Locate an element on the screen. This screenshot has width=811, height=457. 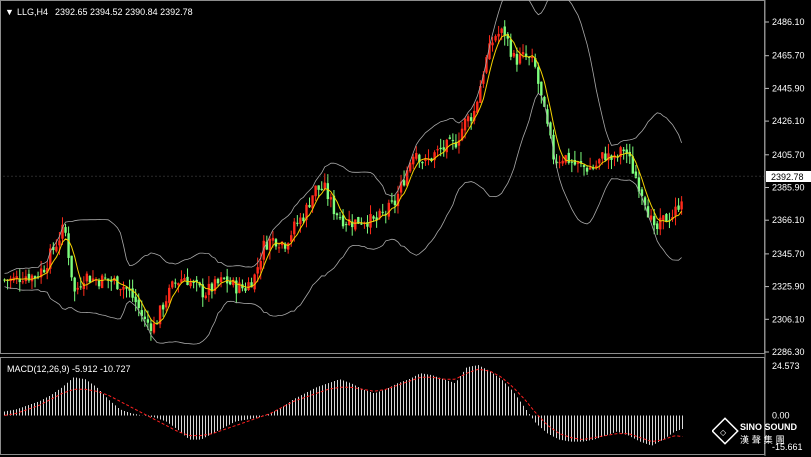
current-price-box is located at coordinates (788, 176).